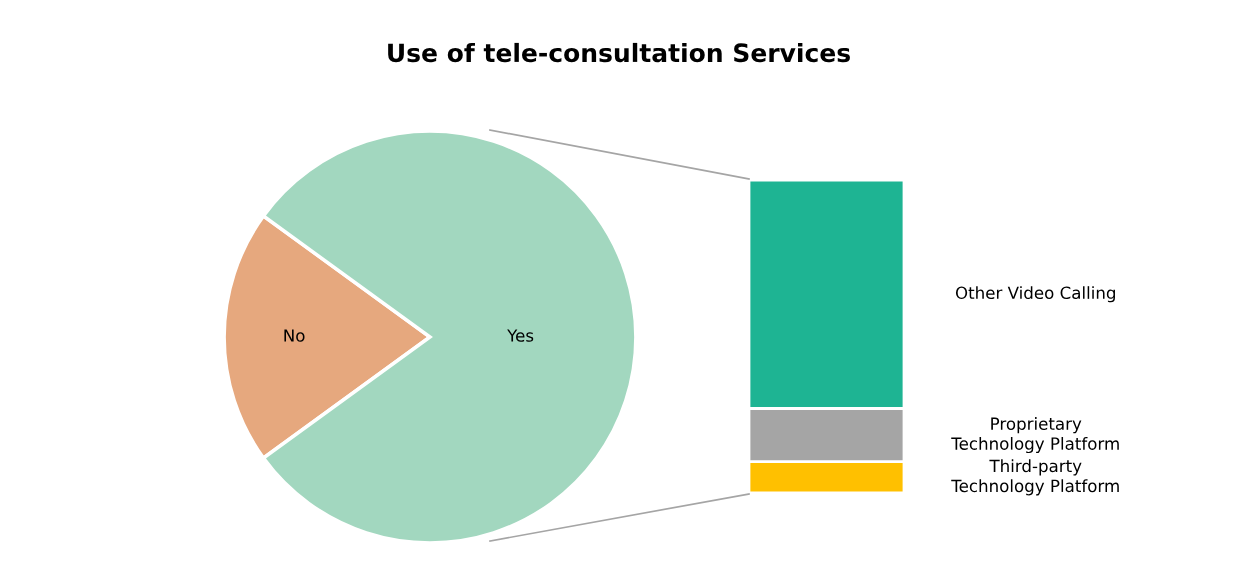 This screenshot has width=1237, height=566. What do you see at coordinates (1035, 477) in the screenshot?
I see `text: Third-party Technology Platform` at bounding box center [1035, 477].